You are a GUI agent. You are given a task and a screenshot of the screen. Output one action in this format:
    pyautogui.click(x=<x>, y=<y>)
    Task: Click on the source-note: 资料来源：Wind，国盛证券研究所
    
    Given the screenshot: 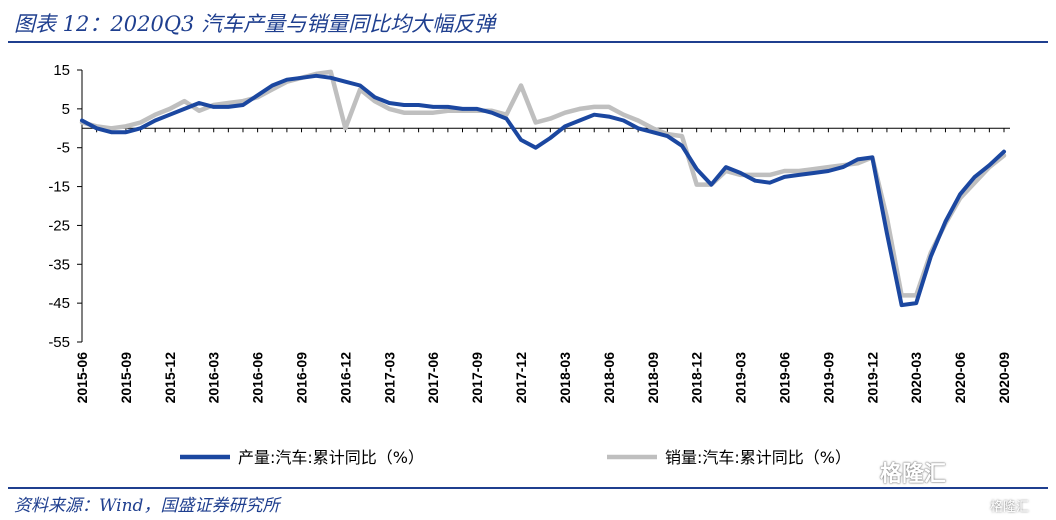 What is the action you would take?
    pyautogui.click(x=147, y=506)
    